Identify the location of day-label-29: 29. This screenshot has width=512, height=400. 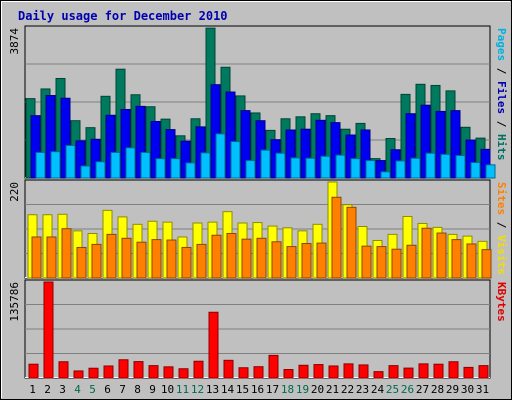
(452, 389).